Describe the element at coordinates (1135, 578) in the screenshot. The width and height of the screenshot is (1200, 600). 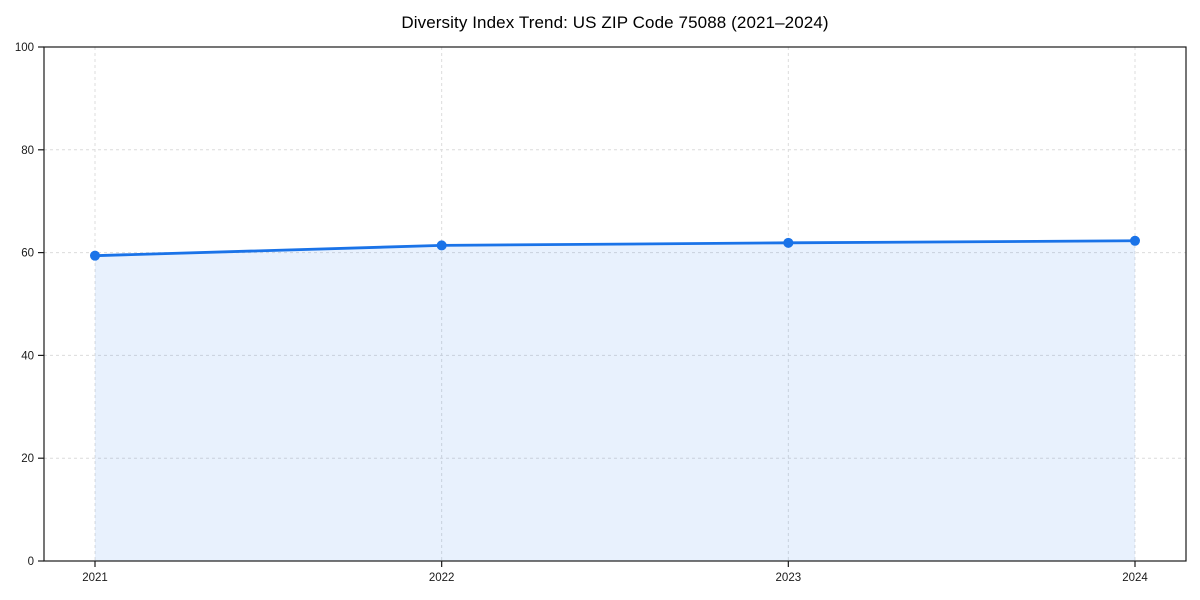
I see `x-tick-label: 2024` at that location.